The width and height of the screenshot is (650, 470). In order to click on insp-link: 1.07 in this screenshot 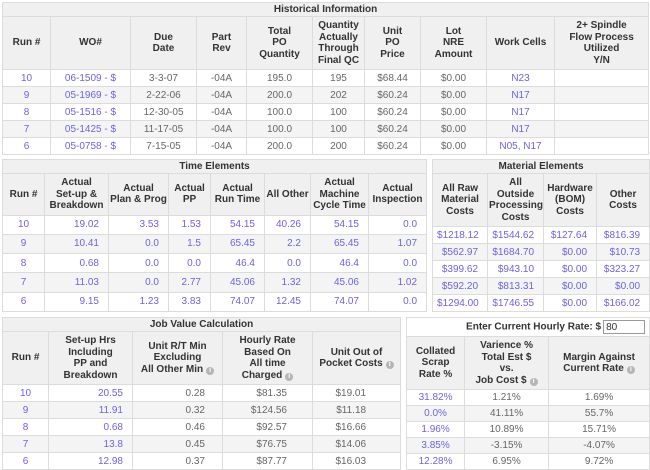, I will do `click(397, 244)`.